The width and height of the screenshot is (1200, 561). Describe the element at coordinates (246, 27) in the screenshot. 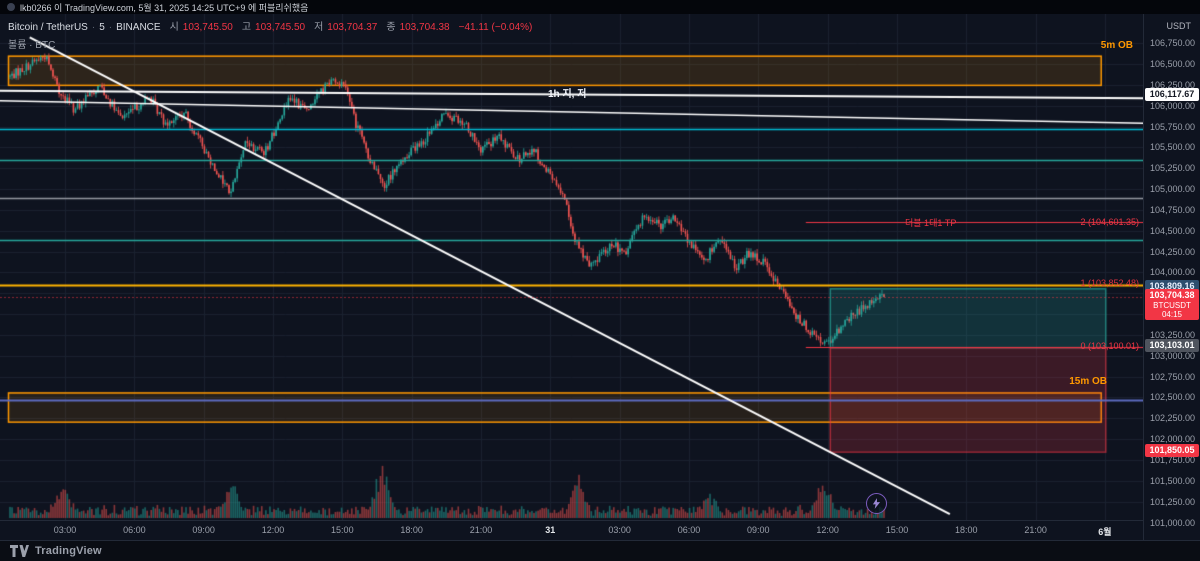

I see `high-label: 고` at that location.